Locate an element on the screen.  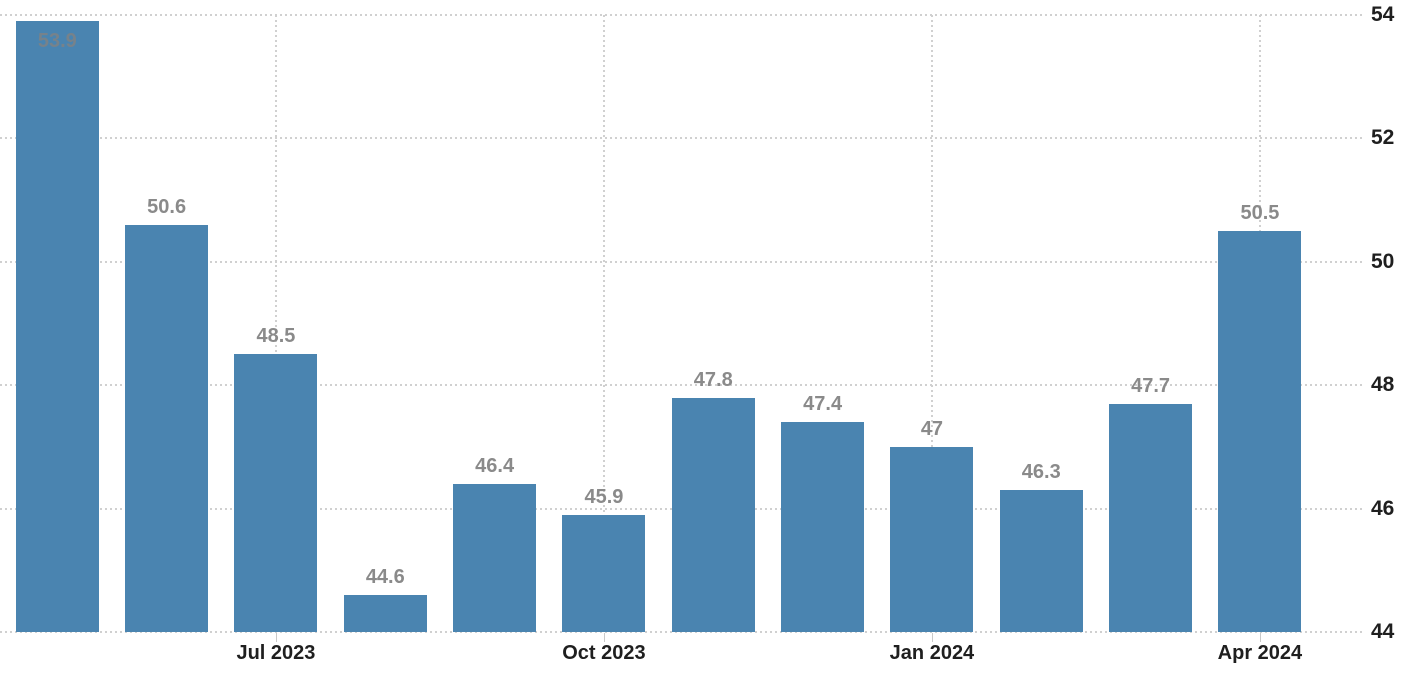
bar-value-label: 50.5 is located at coordinates (1260, 212).